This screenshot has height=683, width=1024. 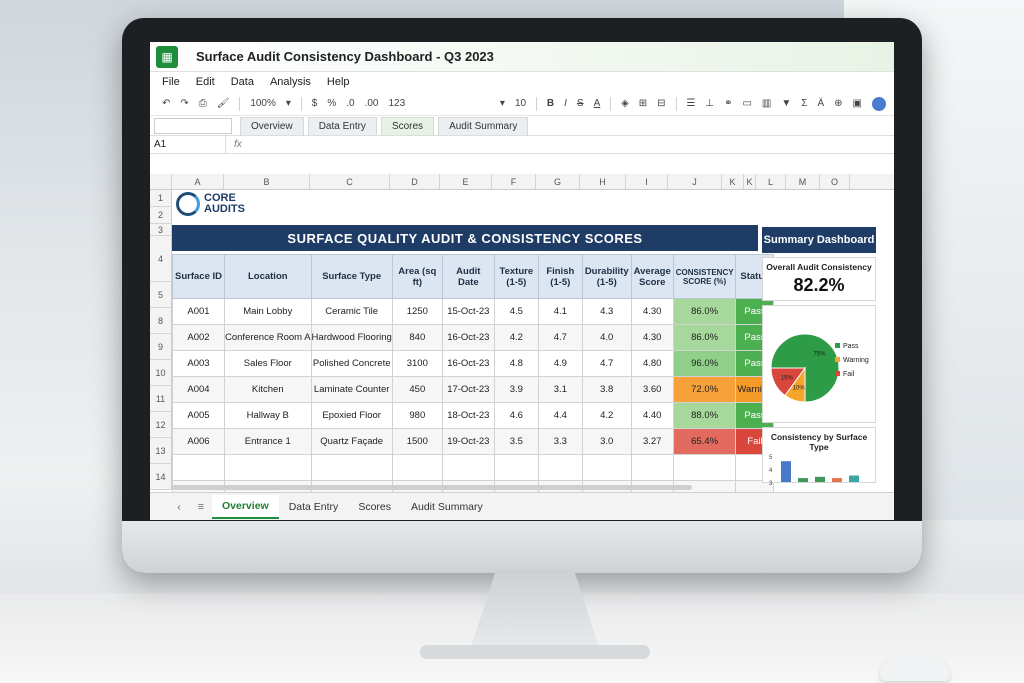 I want to click on cell: 19-Oct-23, so click(x=468, y=441).